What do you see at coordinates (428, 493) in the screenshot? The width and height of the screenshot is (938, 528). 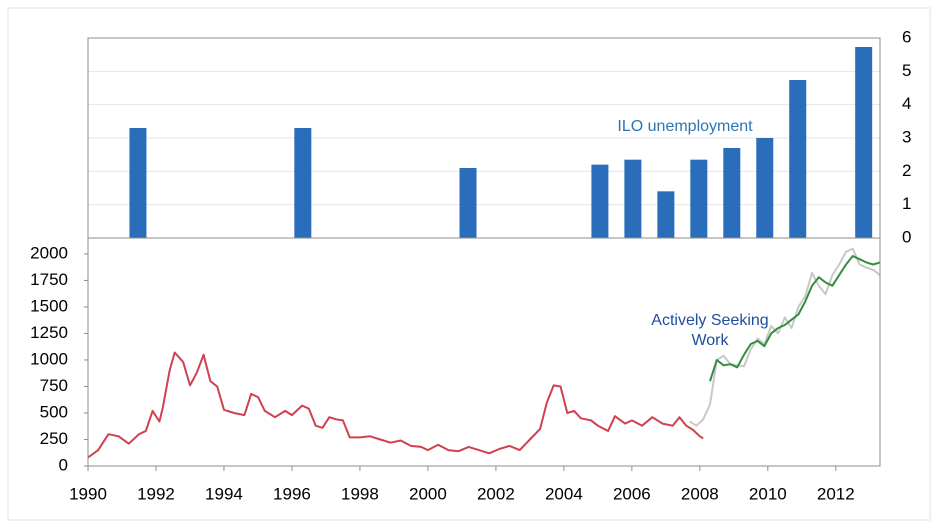 I see `x-tick-label: 2000` at bounding box center [428, 493].